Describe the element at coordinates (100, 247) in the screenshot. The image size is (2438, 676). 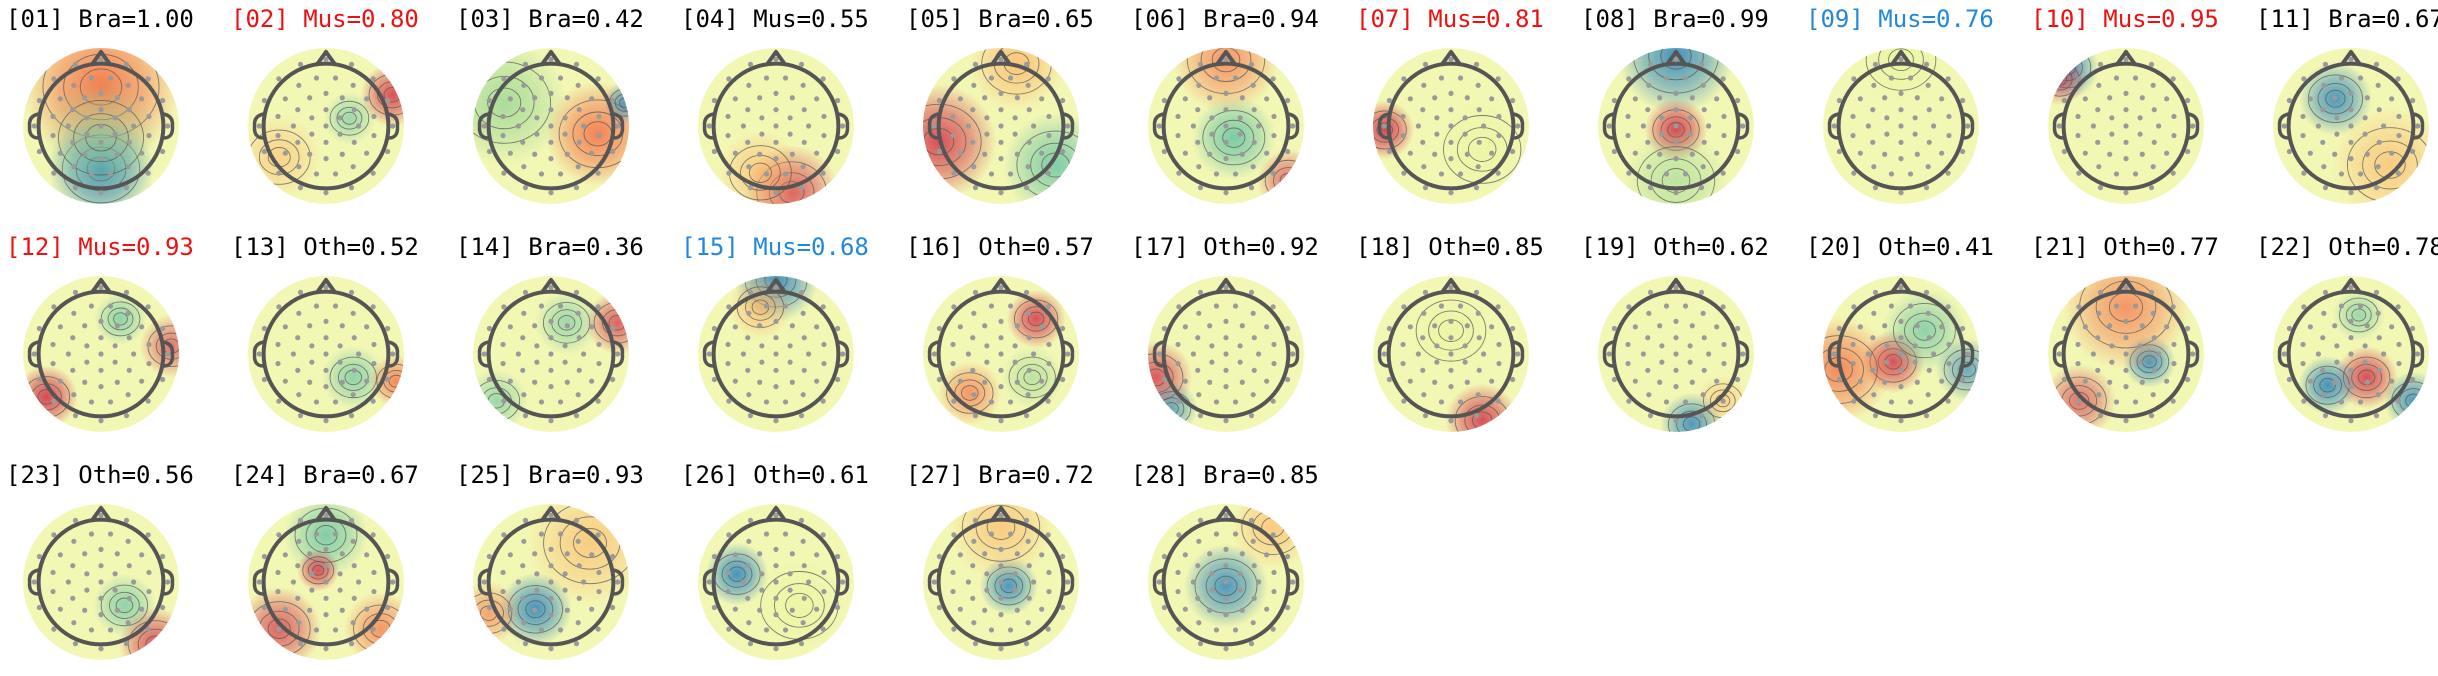
I see `component-label: [12] Mus=0.93` at that location.